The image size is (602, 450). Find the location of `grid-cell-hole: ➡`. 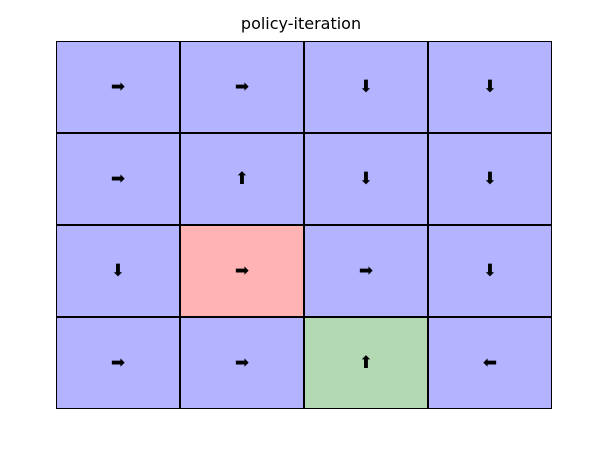

grid-cell-hole: ➡ is located at coordinates (242, 271).